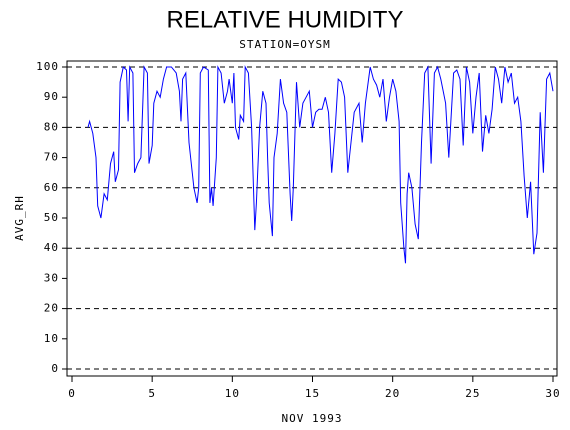 The width and height of the screenshot is (570, 430). I want to click on y-tick-label: 100, so click(47, 66).